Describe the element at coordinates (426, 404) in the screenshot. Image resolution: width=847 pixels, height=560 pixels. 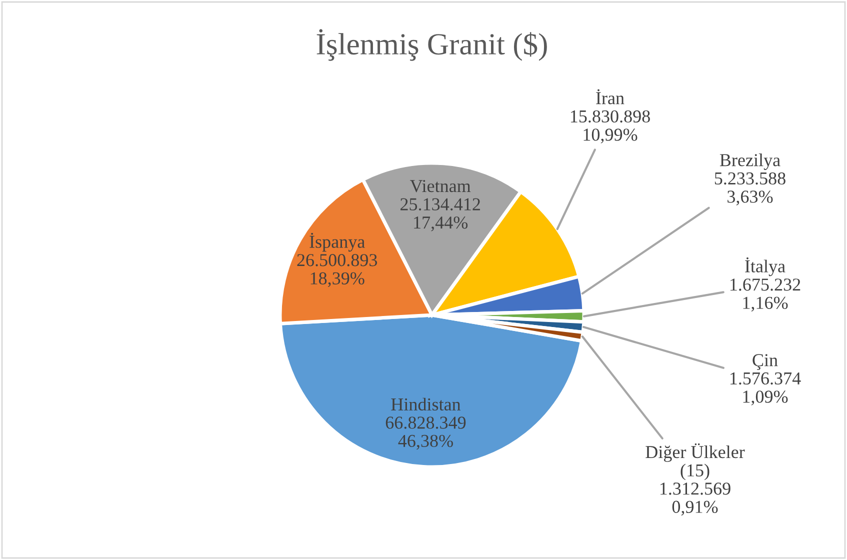
I see `slice-label: Hindistan` at that location.